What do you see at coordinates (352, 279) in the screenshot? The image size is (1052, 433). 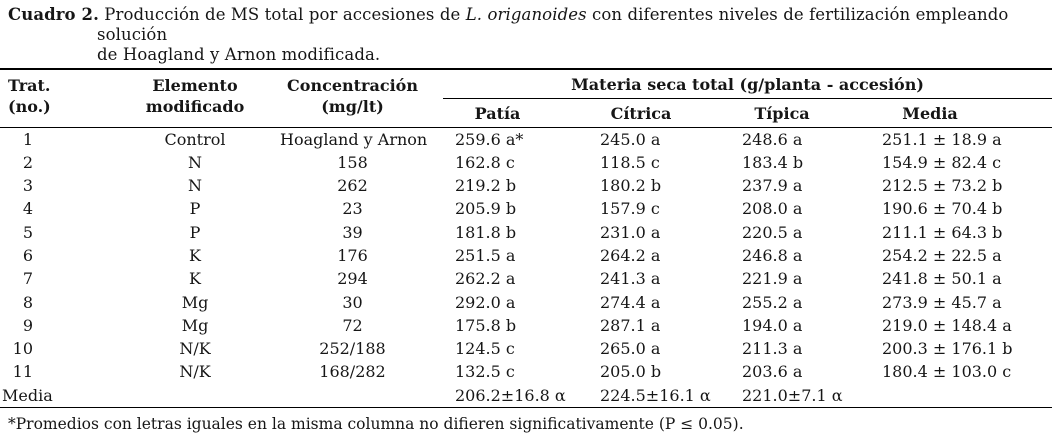 I see `cell-concentracion: 294` at bounding box center [352, 279].